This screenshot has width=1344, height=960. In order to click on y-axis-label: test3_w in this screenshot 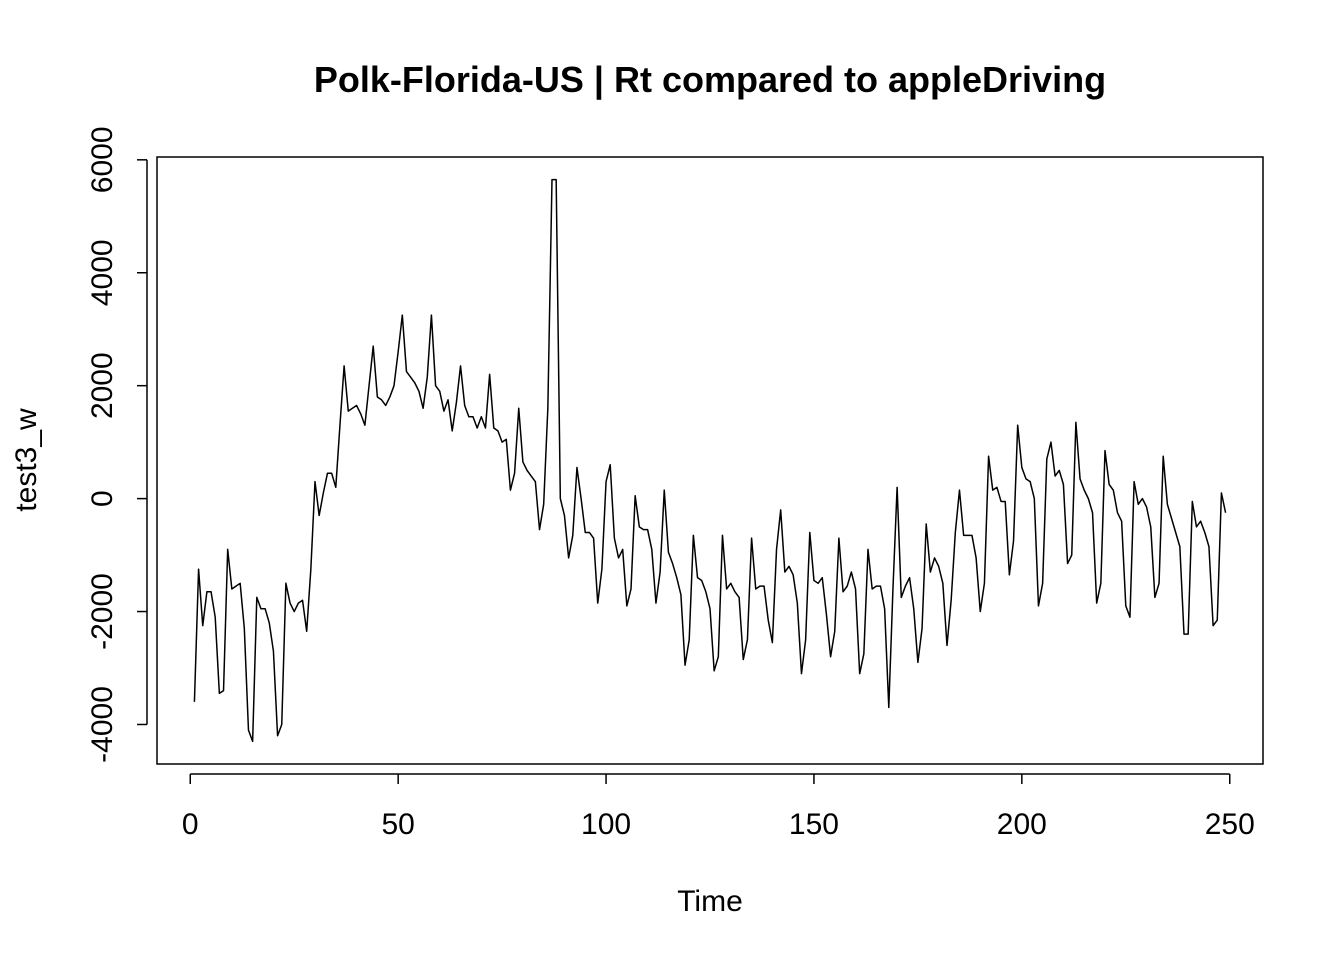, I will do `click(26, 460)`.